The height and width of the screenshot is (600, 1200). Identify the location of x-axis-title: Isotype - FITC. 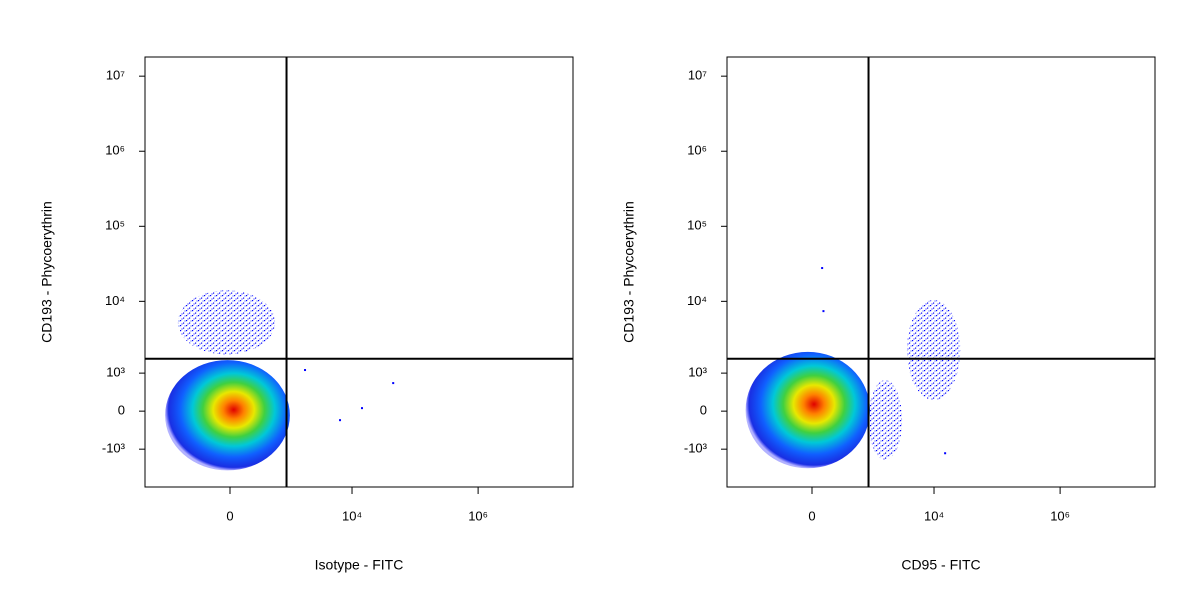
(359, 565).